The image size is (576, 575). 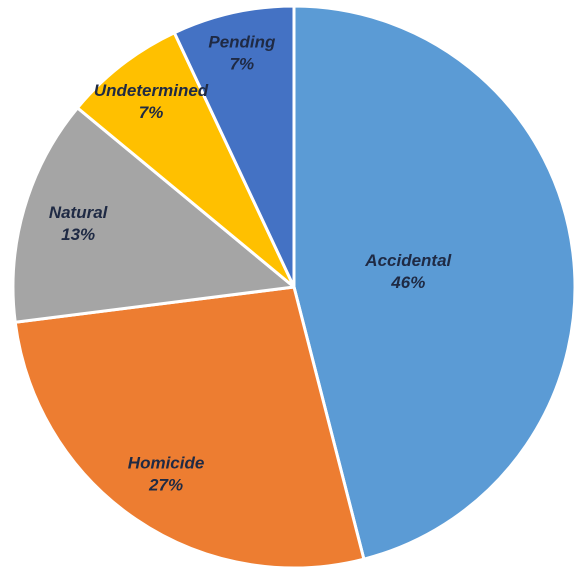 I want to click on slice-value-label: 46%, so click(x=407, y=282).